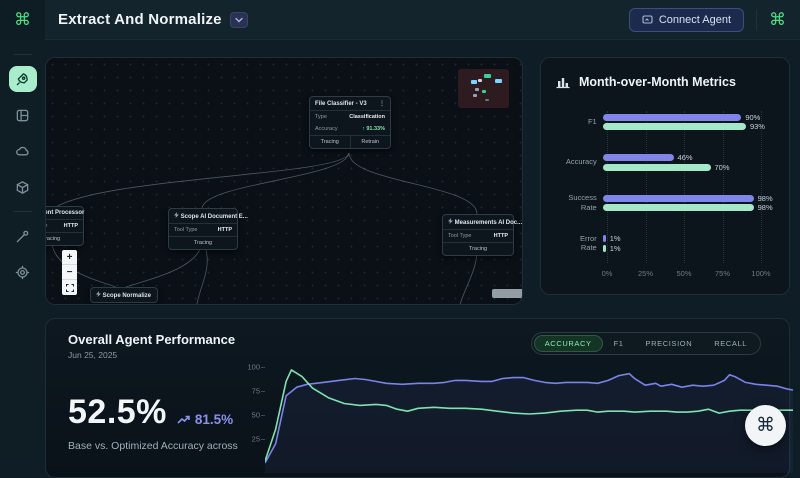 Image resolution: width=800 pixels, height=478 pixels. I want to click on canvas-zoom-controls: + −, so click(69, 272).